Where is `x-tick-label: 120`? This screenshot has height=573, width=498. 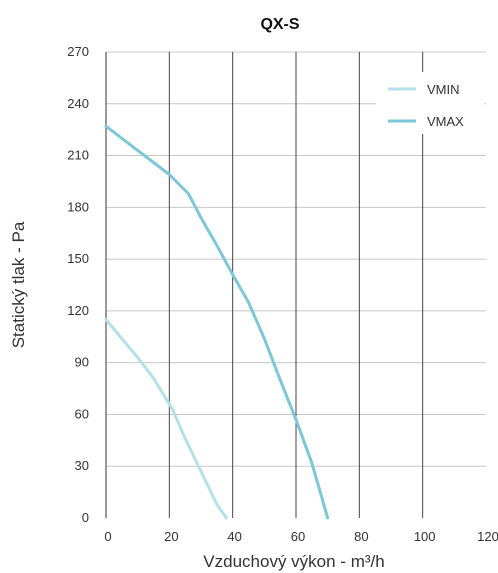
x-tick-label: 120 is located at coordinates (487, 536).